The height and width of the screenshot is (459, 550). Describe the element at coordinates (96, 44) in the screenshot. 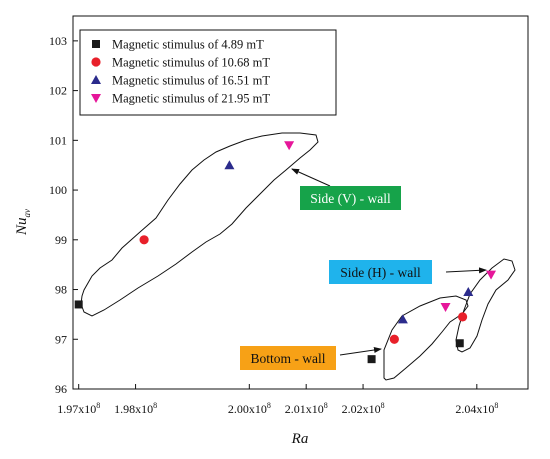

I see `legend-marker-square` at that location.